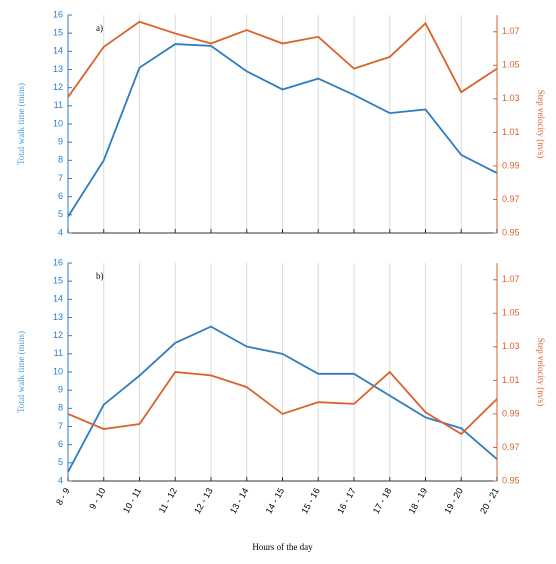 This screenshot has height=564, width=556. What do you see at coordinates (310, 500) in the screenshot?
I see `x-tick-label: 15 - 16` at bounding box center [310, 500].